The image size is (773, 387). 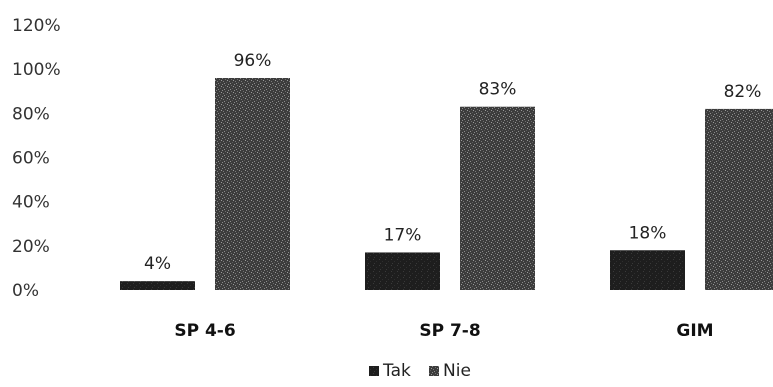 What do you see at coordinates (449, 331) in the screenshot?
I see `x-category-label: SP 7-8` at bounding box center [449, 331].